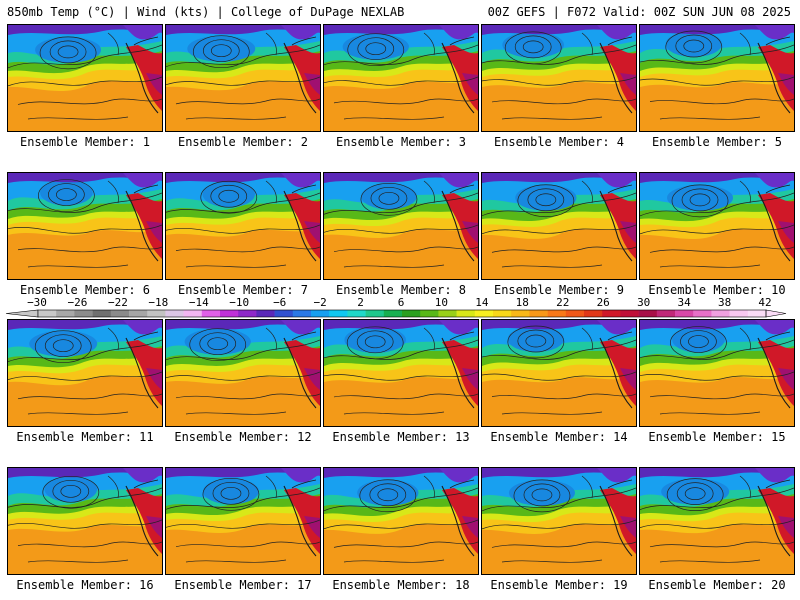 Image resolution: width=800 pixels, height=600 pixels. Describe the element at coordinates (684, 302) in the screenshot. I see `colorbar-tick-label: 34` at that location.